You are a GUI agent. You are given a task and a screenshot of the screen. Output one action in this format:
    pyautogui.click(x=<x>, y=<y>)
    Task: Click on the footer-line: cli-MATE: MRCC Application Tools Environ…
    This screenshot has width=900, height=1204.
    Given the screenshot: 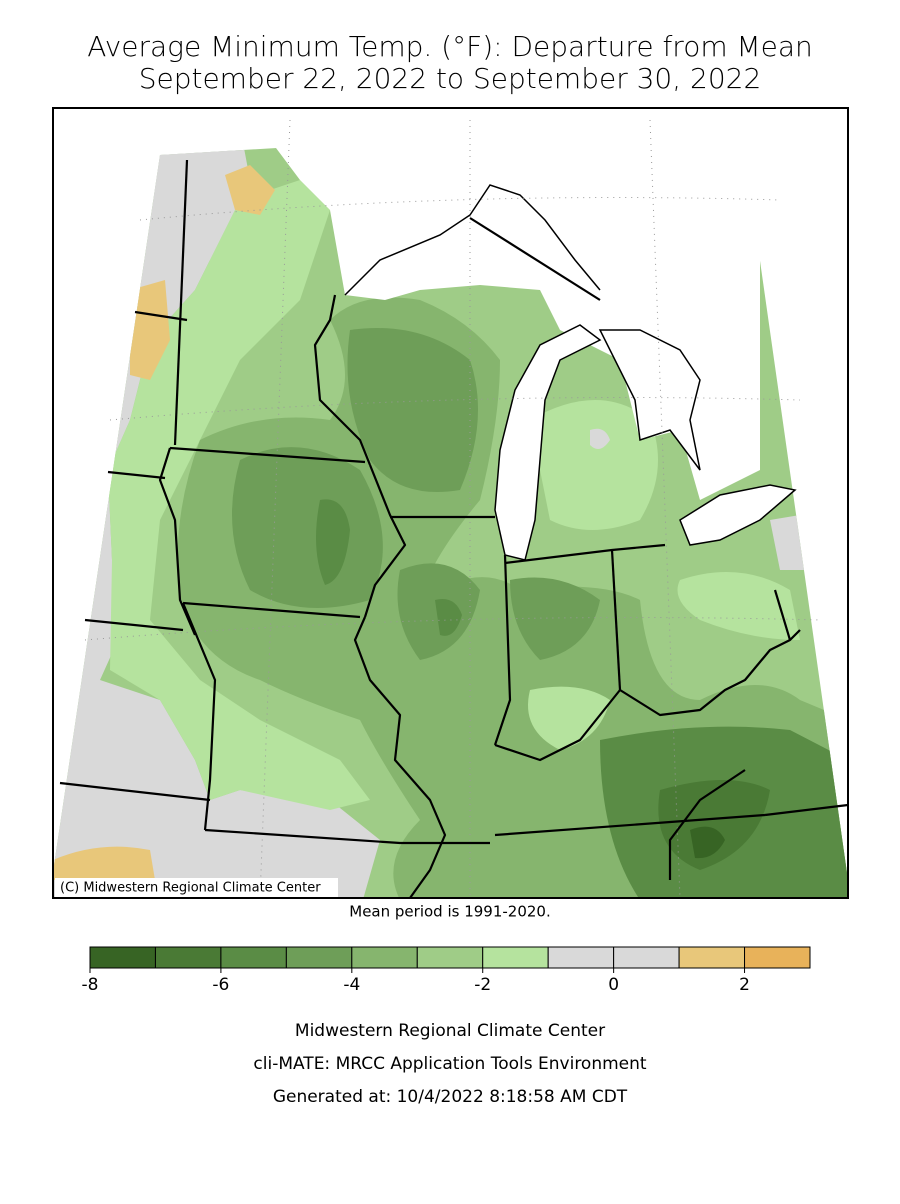 What is the action you would take?
    pyautogui.click(x=449, y=1064)
    